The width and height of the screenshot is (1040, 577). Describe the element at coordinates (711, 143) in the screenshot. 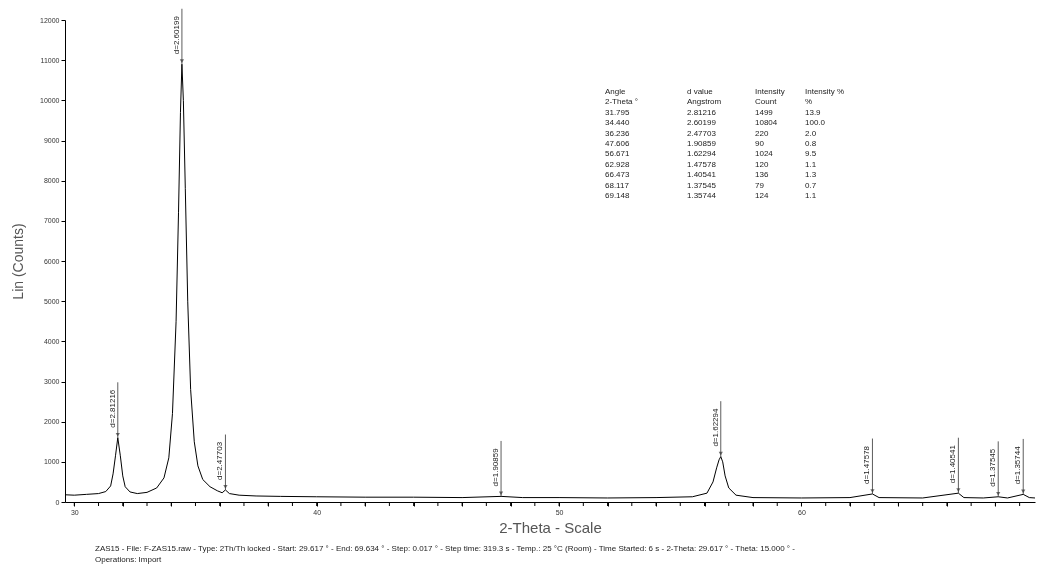

I see `text: 47.606 1.90859 90 0.8` at that location.